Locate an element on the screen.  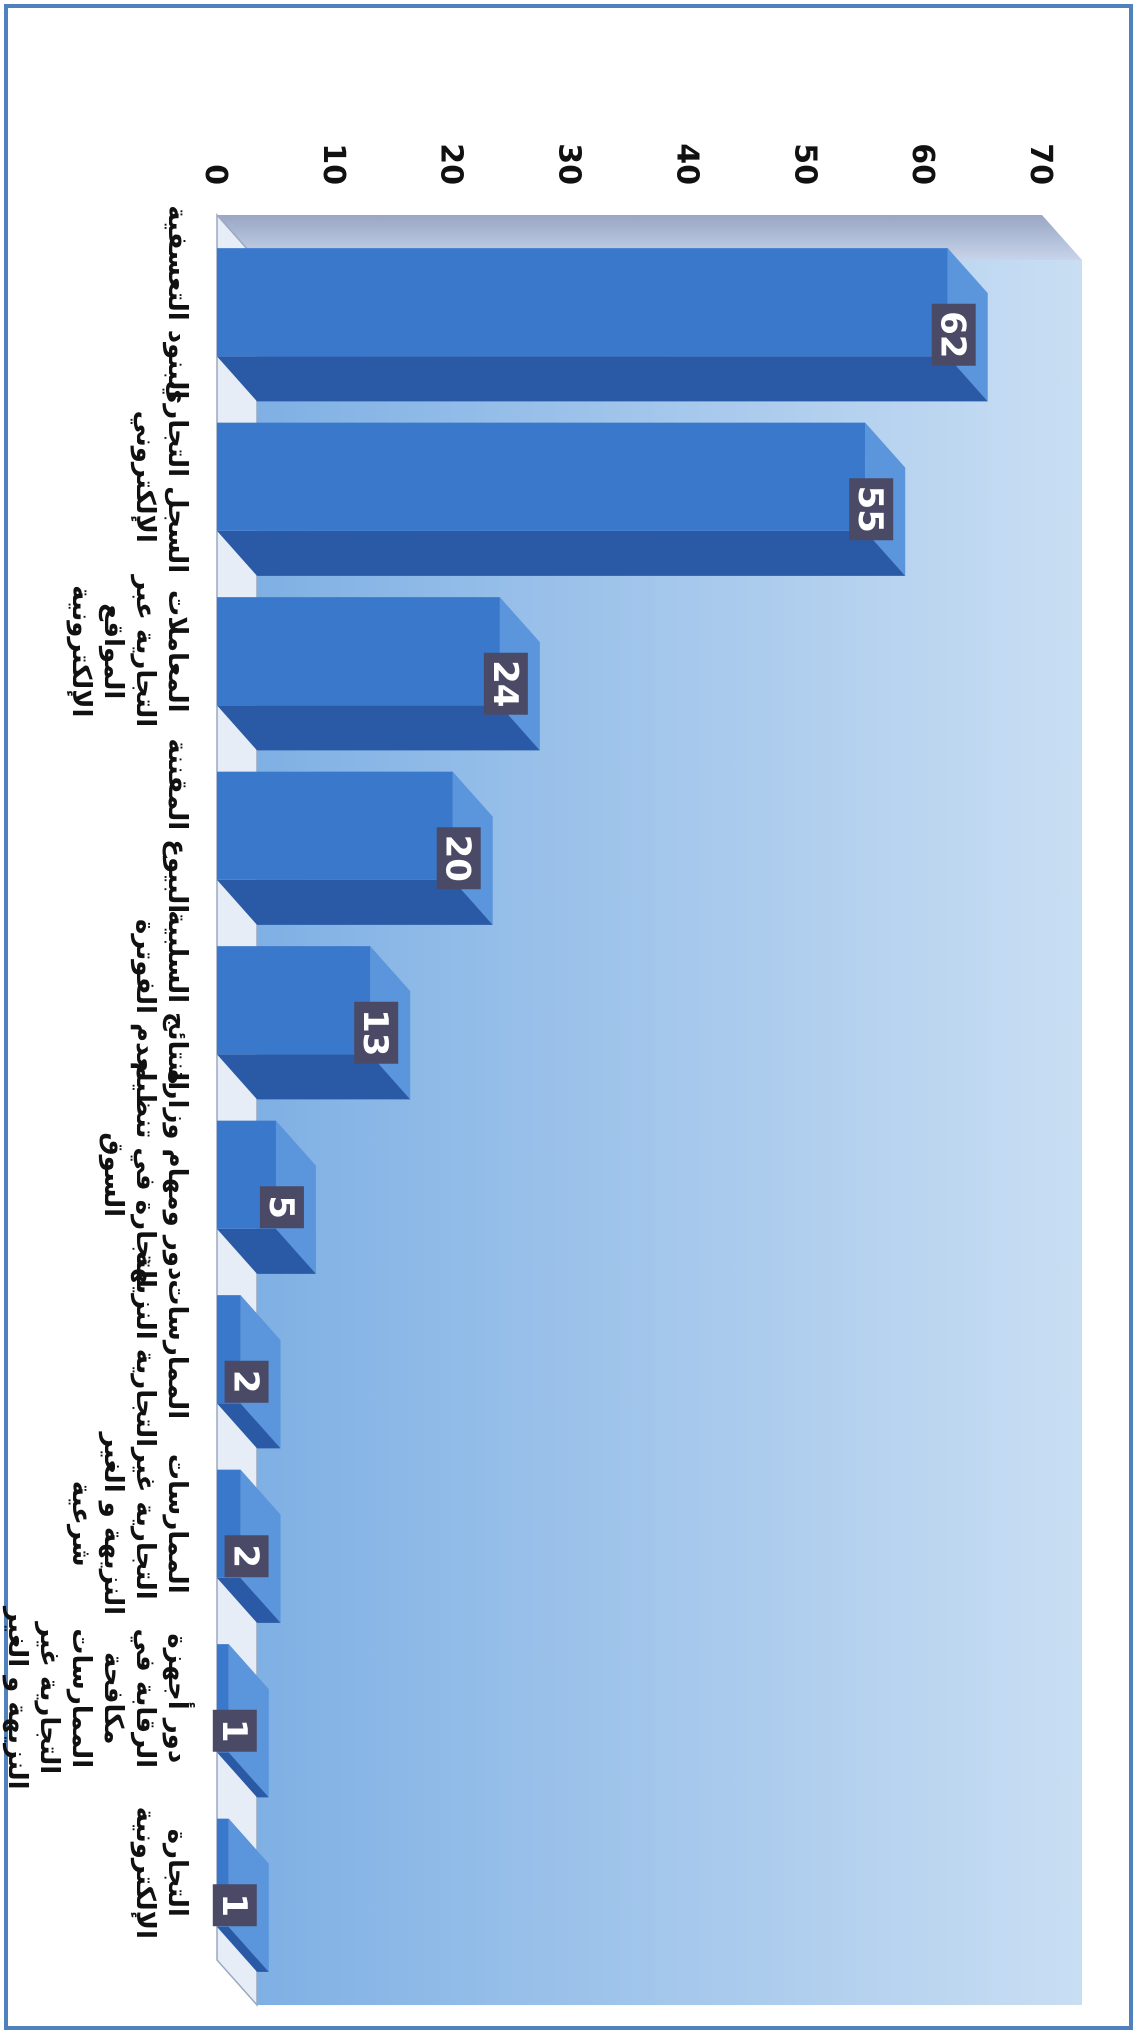
y-tick-label: 0 is located at coordinates (215, 174).